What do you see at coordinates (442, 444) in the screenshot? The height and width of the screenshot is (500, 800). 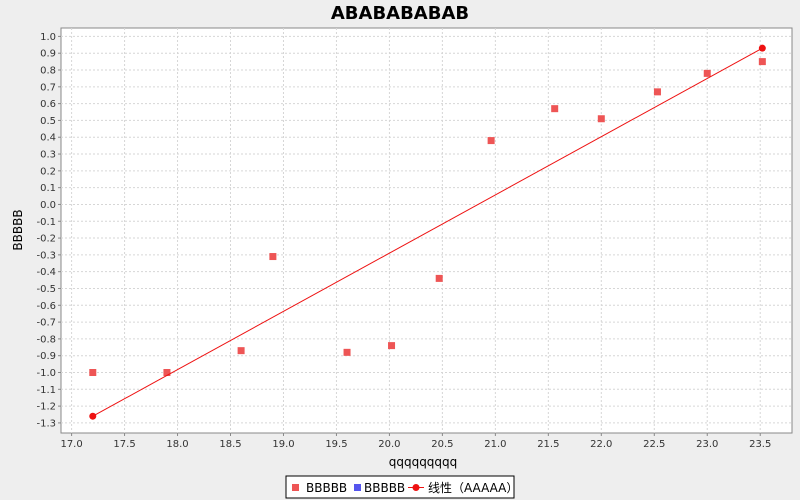 I see `x-tick-label: 20.5` at bounding box center [442, 444].